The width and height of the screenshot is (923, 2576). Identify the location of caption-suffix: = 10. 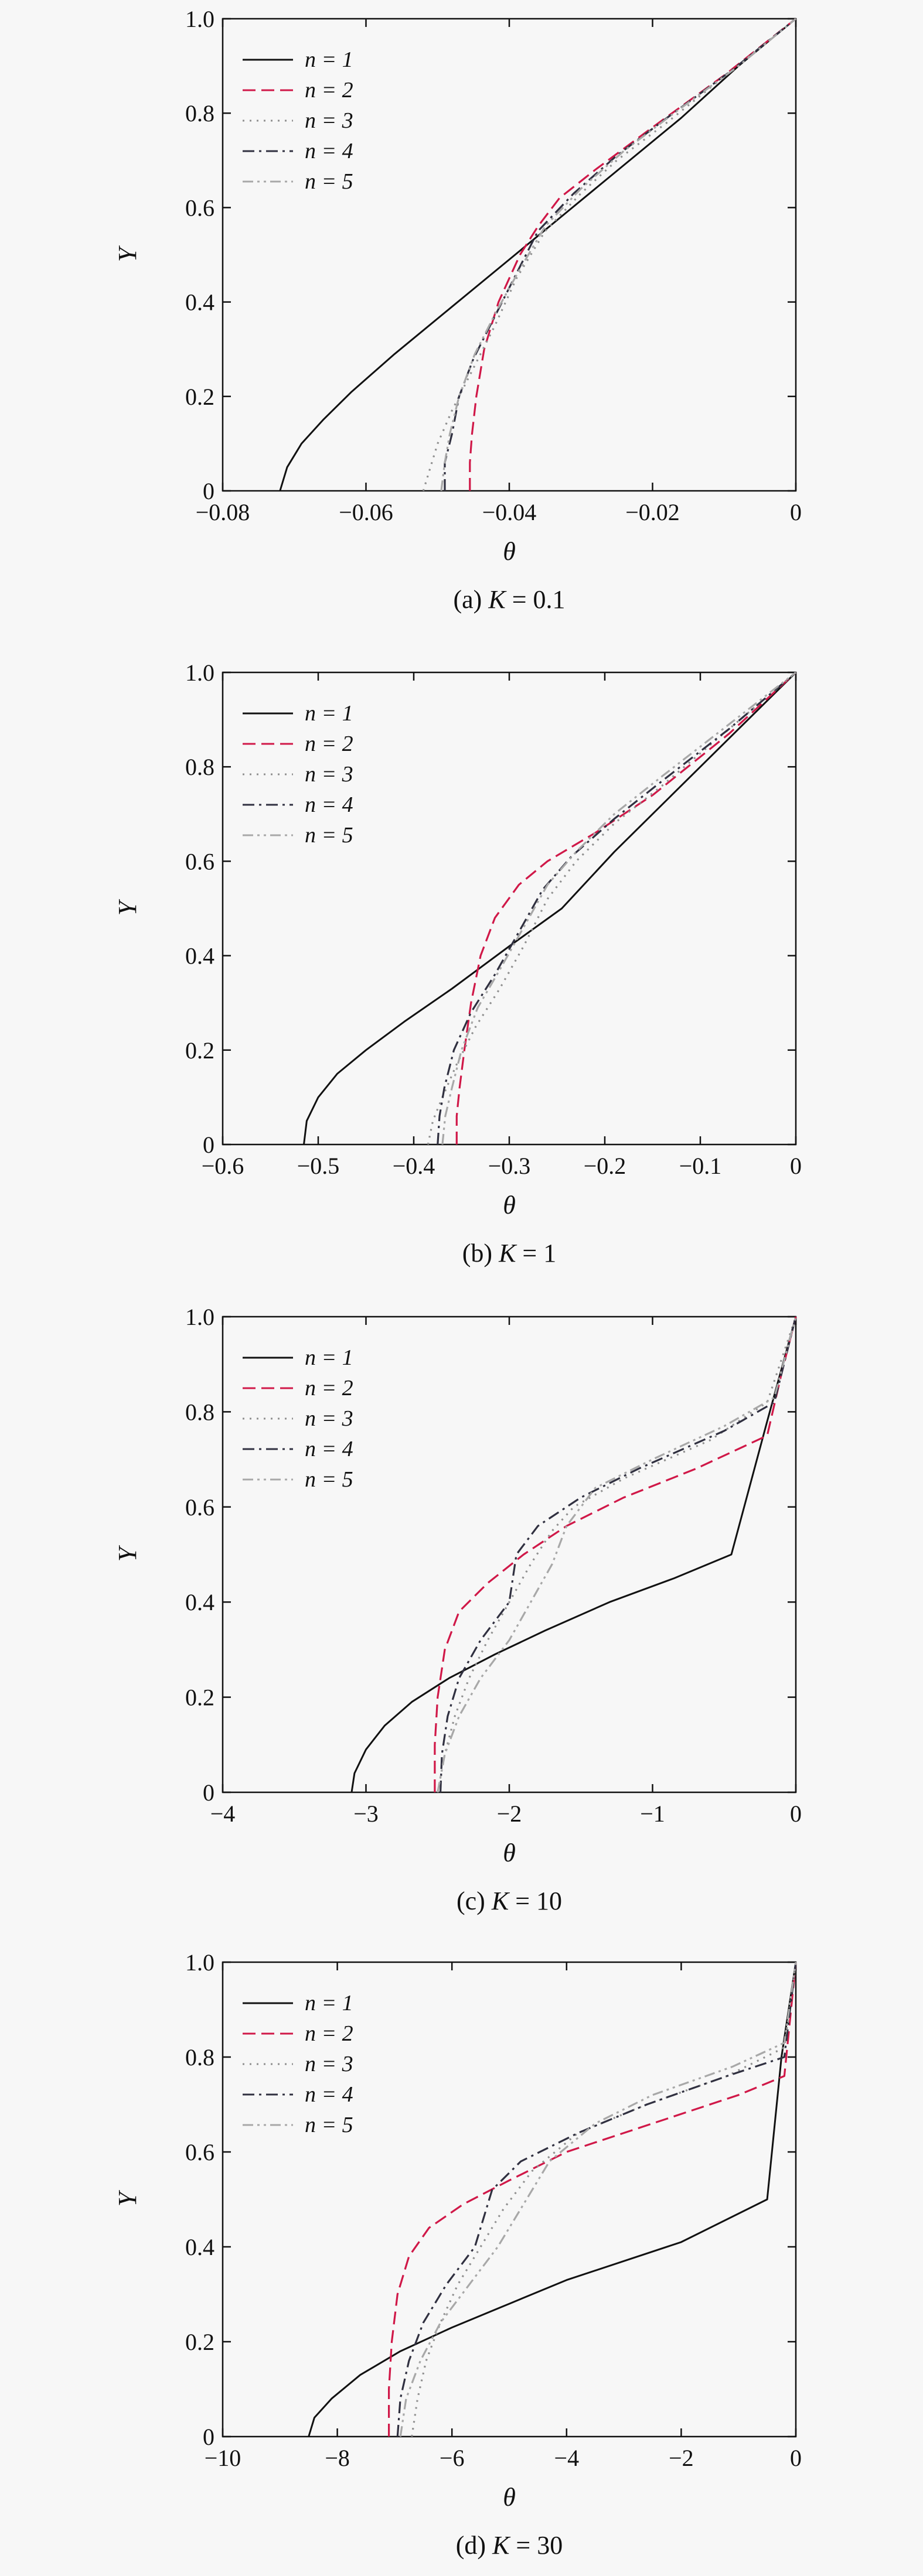
(535, 1901).